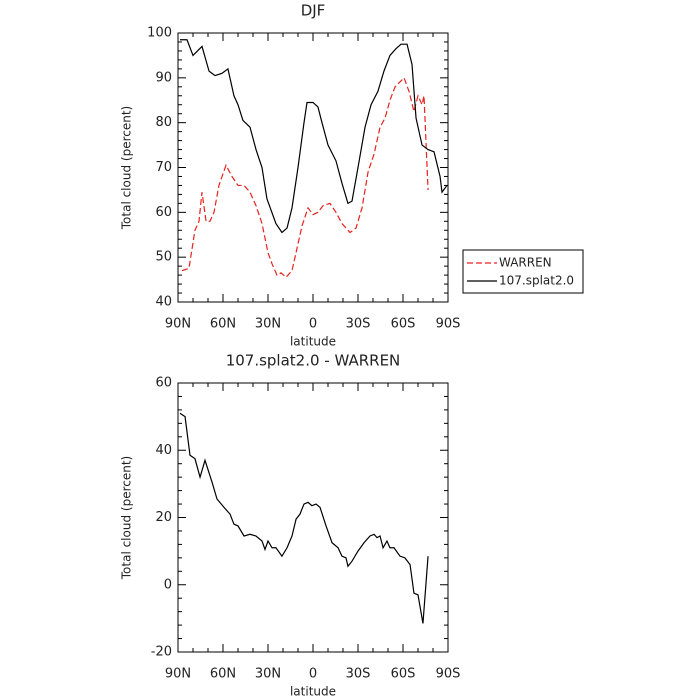  I want to click on y-tick-label: 50, so click(163, 257).